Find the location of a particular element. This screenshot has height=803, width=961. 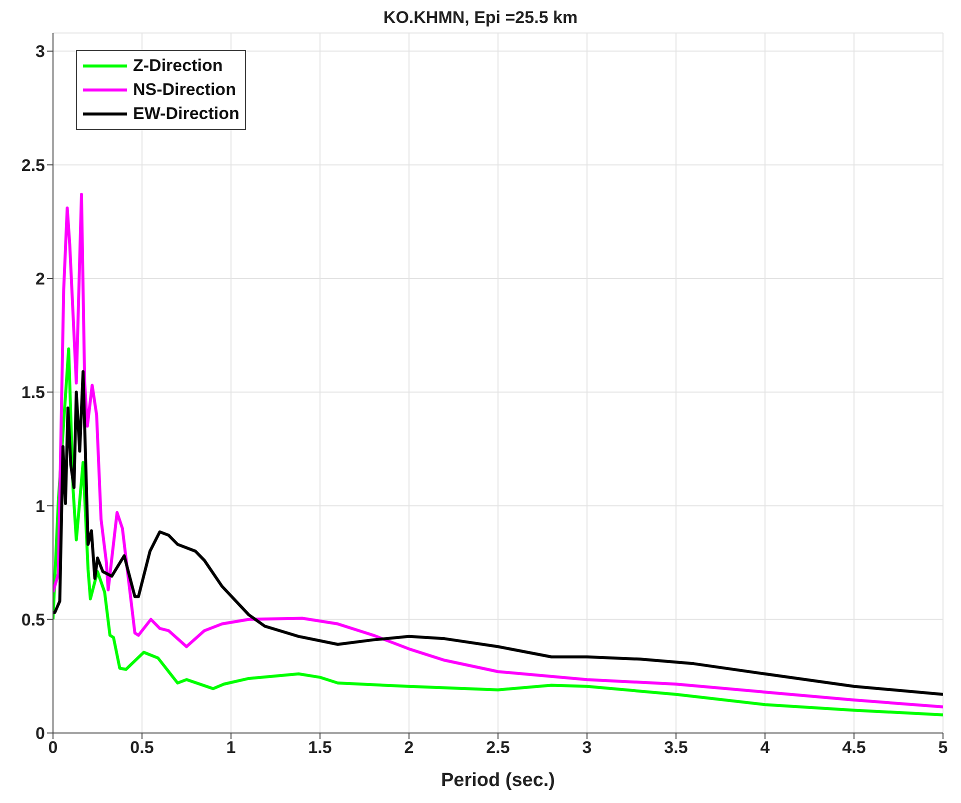

x-tick-label: 2 is located at coordinates (409, 748).